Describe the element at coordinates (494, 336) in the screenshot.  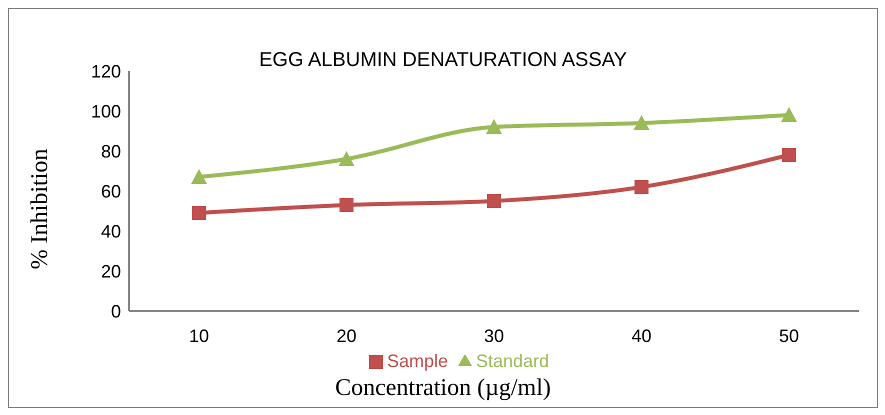
I see `x-tick-label: 30` at that location.